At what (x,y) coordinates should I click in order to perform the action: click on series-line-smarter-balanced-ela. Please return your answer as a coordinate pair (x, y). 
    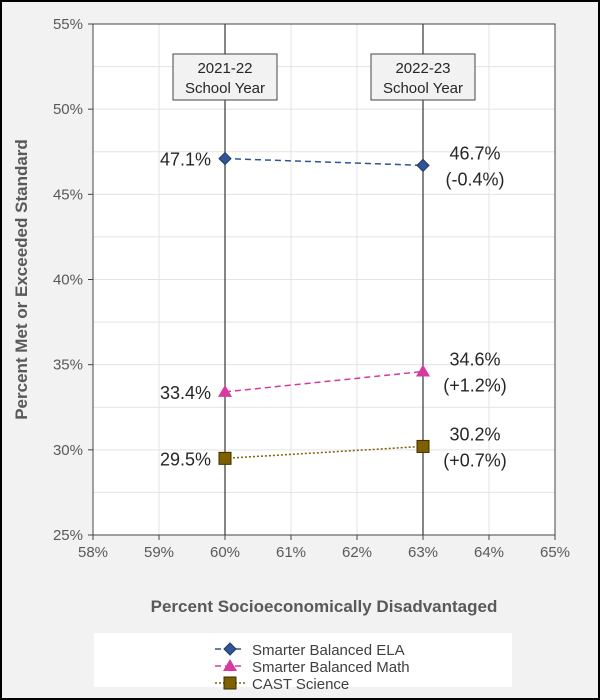
    Looking at the image, I should click on (324, 162).